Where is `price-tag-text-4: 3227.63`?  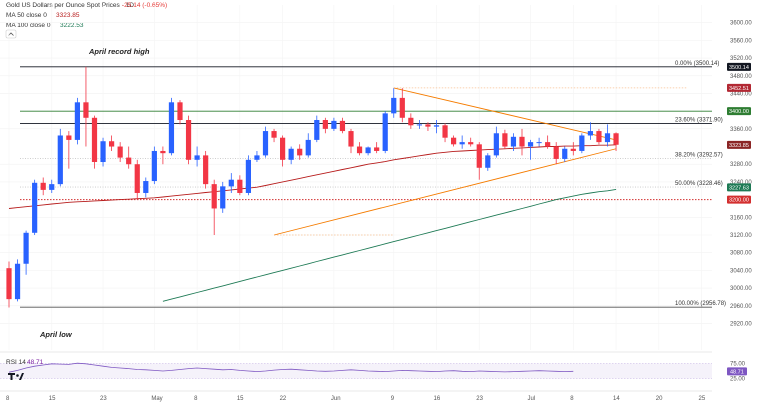 price-tag-text-4: 3227.63 is located at coordinates (739, 188).